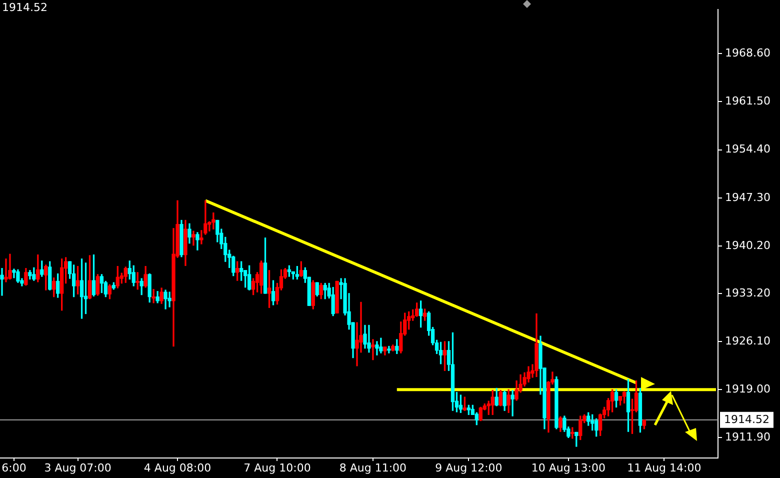 Image resolution: width=780 pixels, height=478 pixels. Describe the element at coordinates (747, 149) in the screenshot. I see `y-tick-label: 1954.40` at that location.